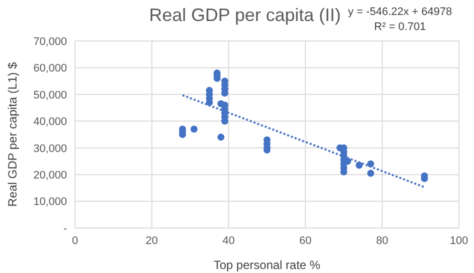  What do you see at coordinates (245, 15) in the screenshot?
I see `chart-title: Real GDP per capita (II)` at bounding box center [245, 15].